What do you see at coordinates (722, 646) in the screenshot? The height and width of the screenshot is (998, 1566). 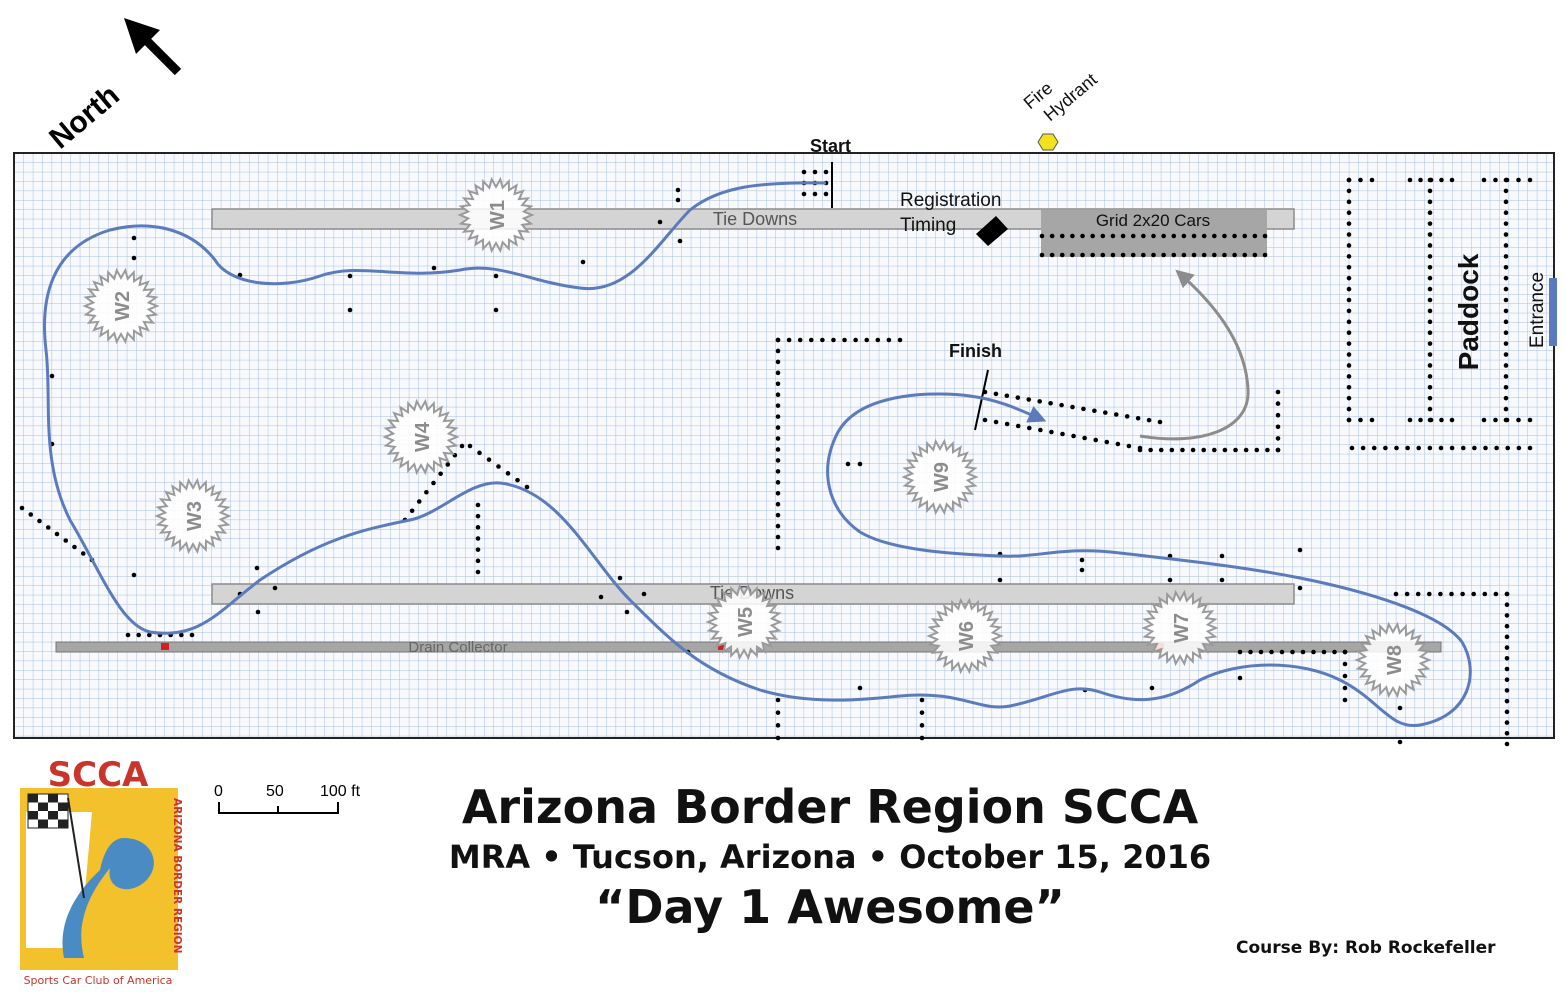 I see `drain-marker` at bounding box center [722, 646].